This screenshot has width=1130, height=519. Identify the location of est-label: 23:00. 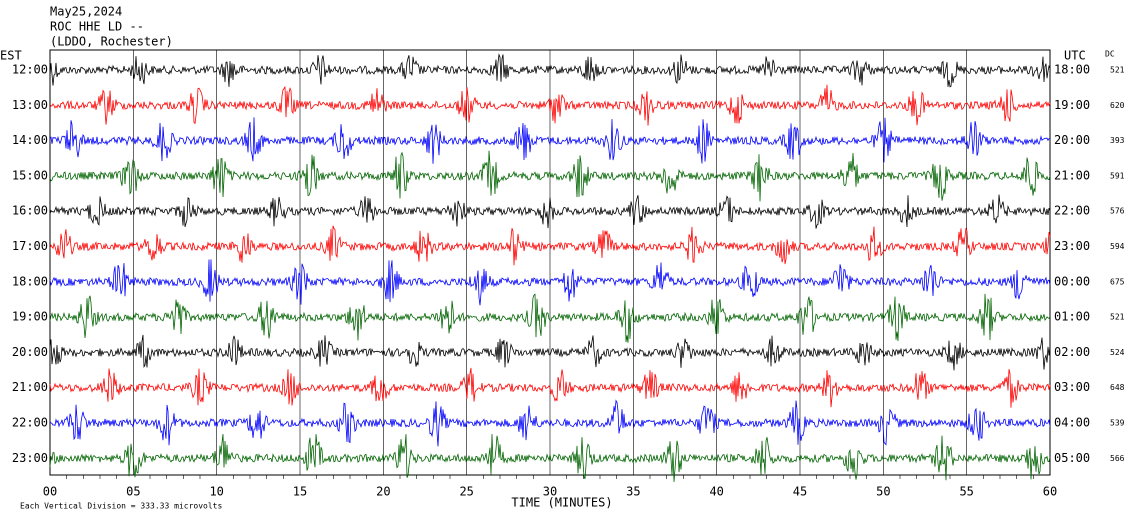
(30, 458).